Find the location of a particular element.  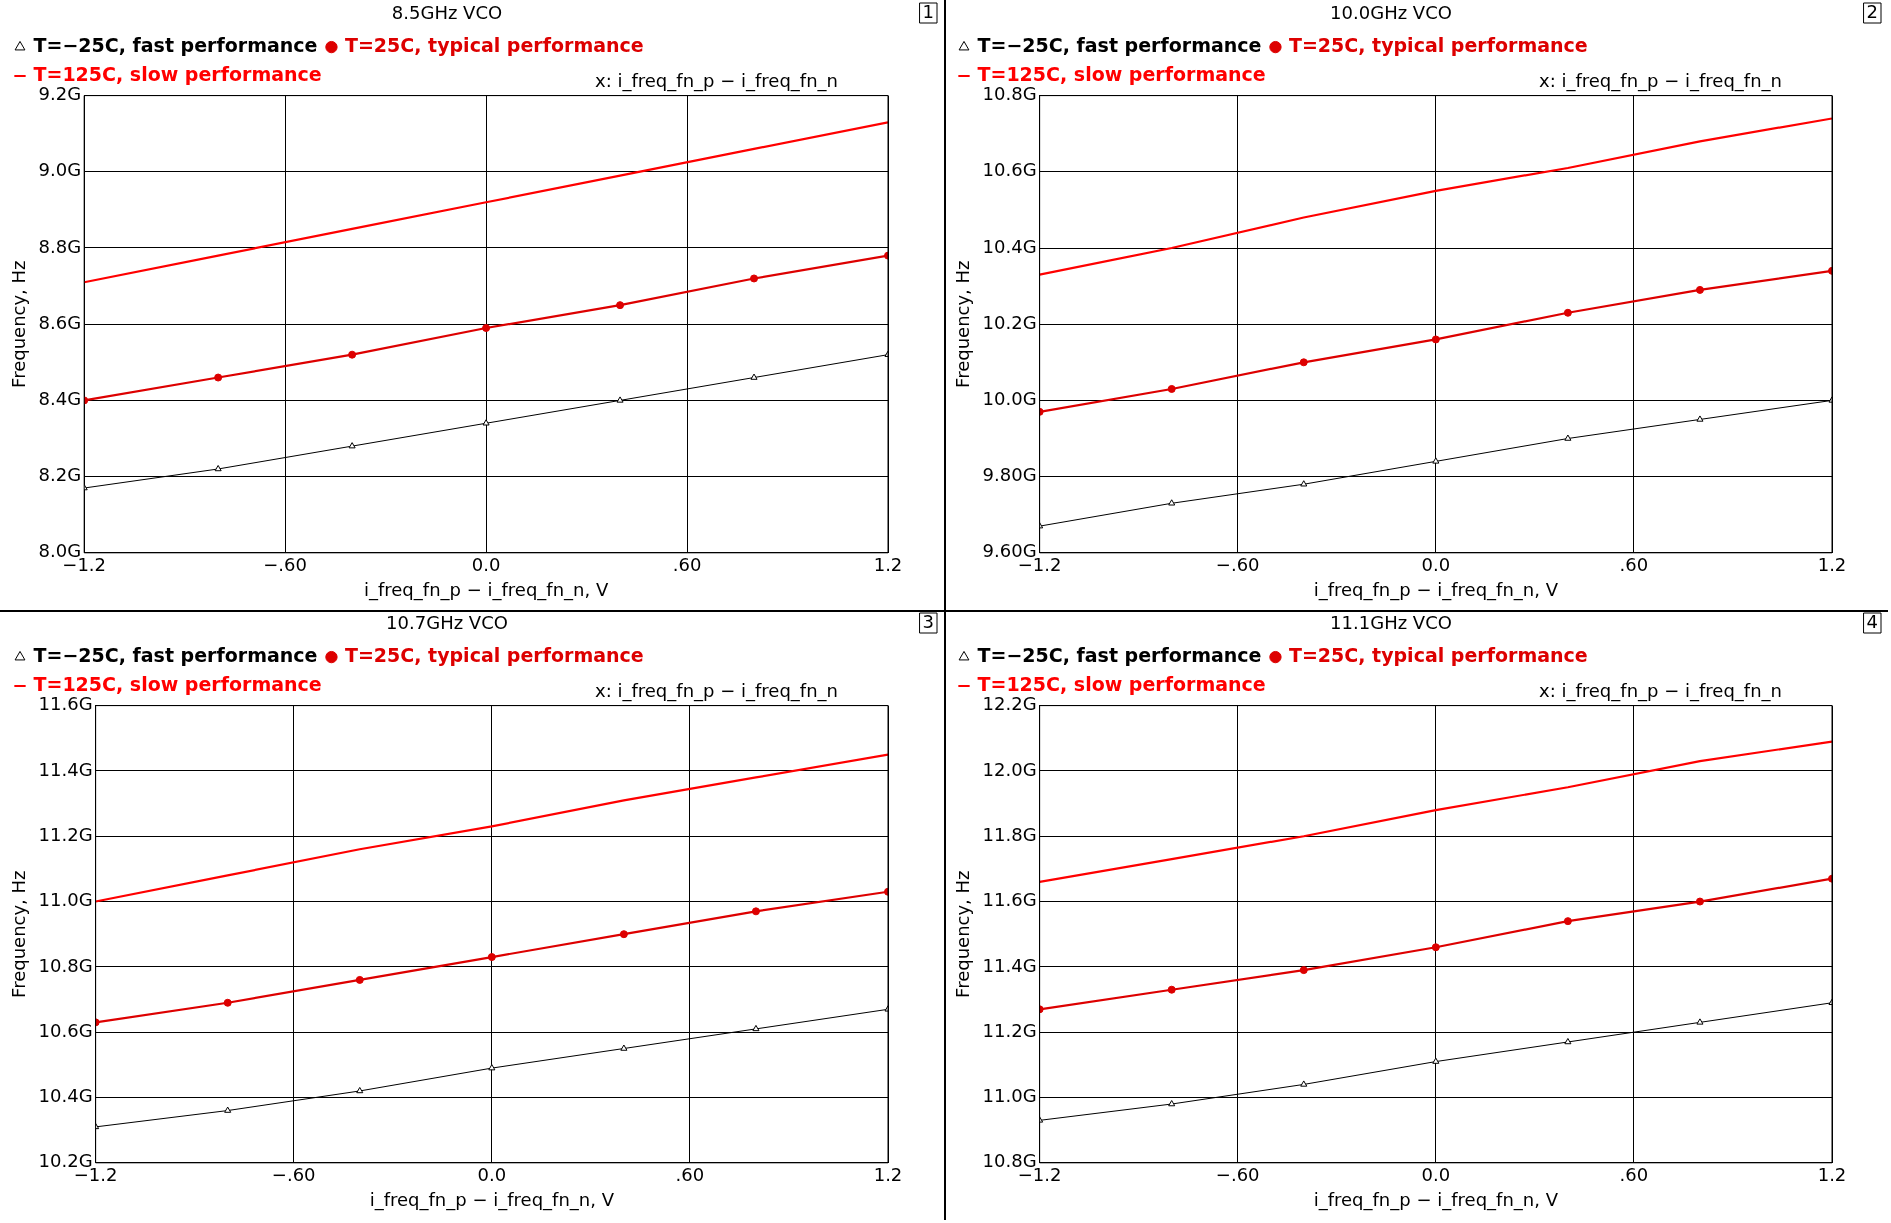

text: 4 is located at coordinates (1872, 621).